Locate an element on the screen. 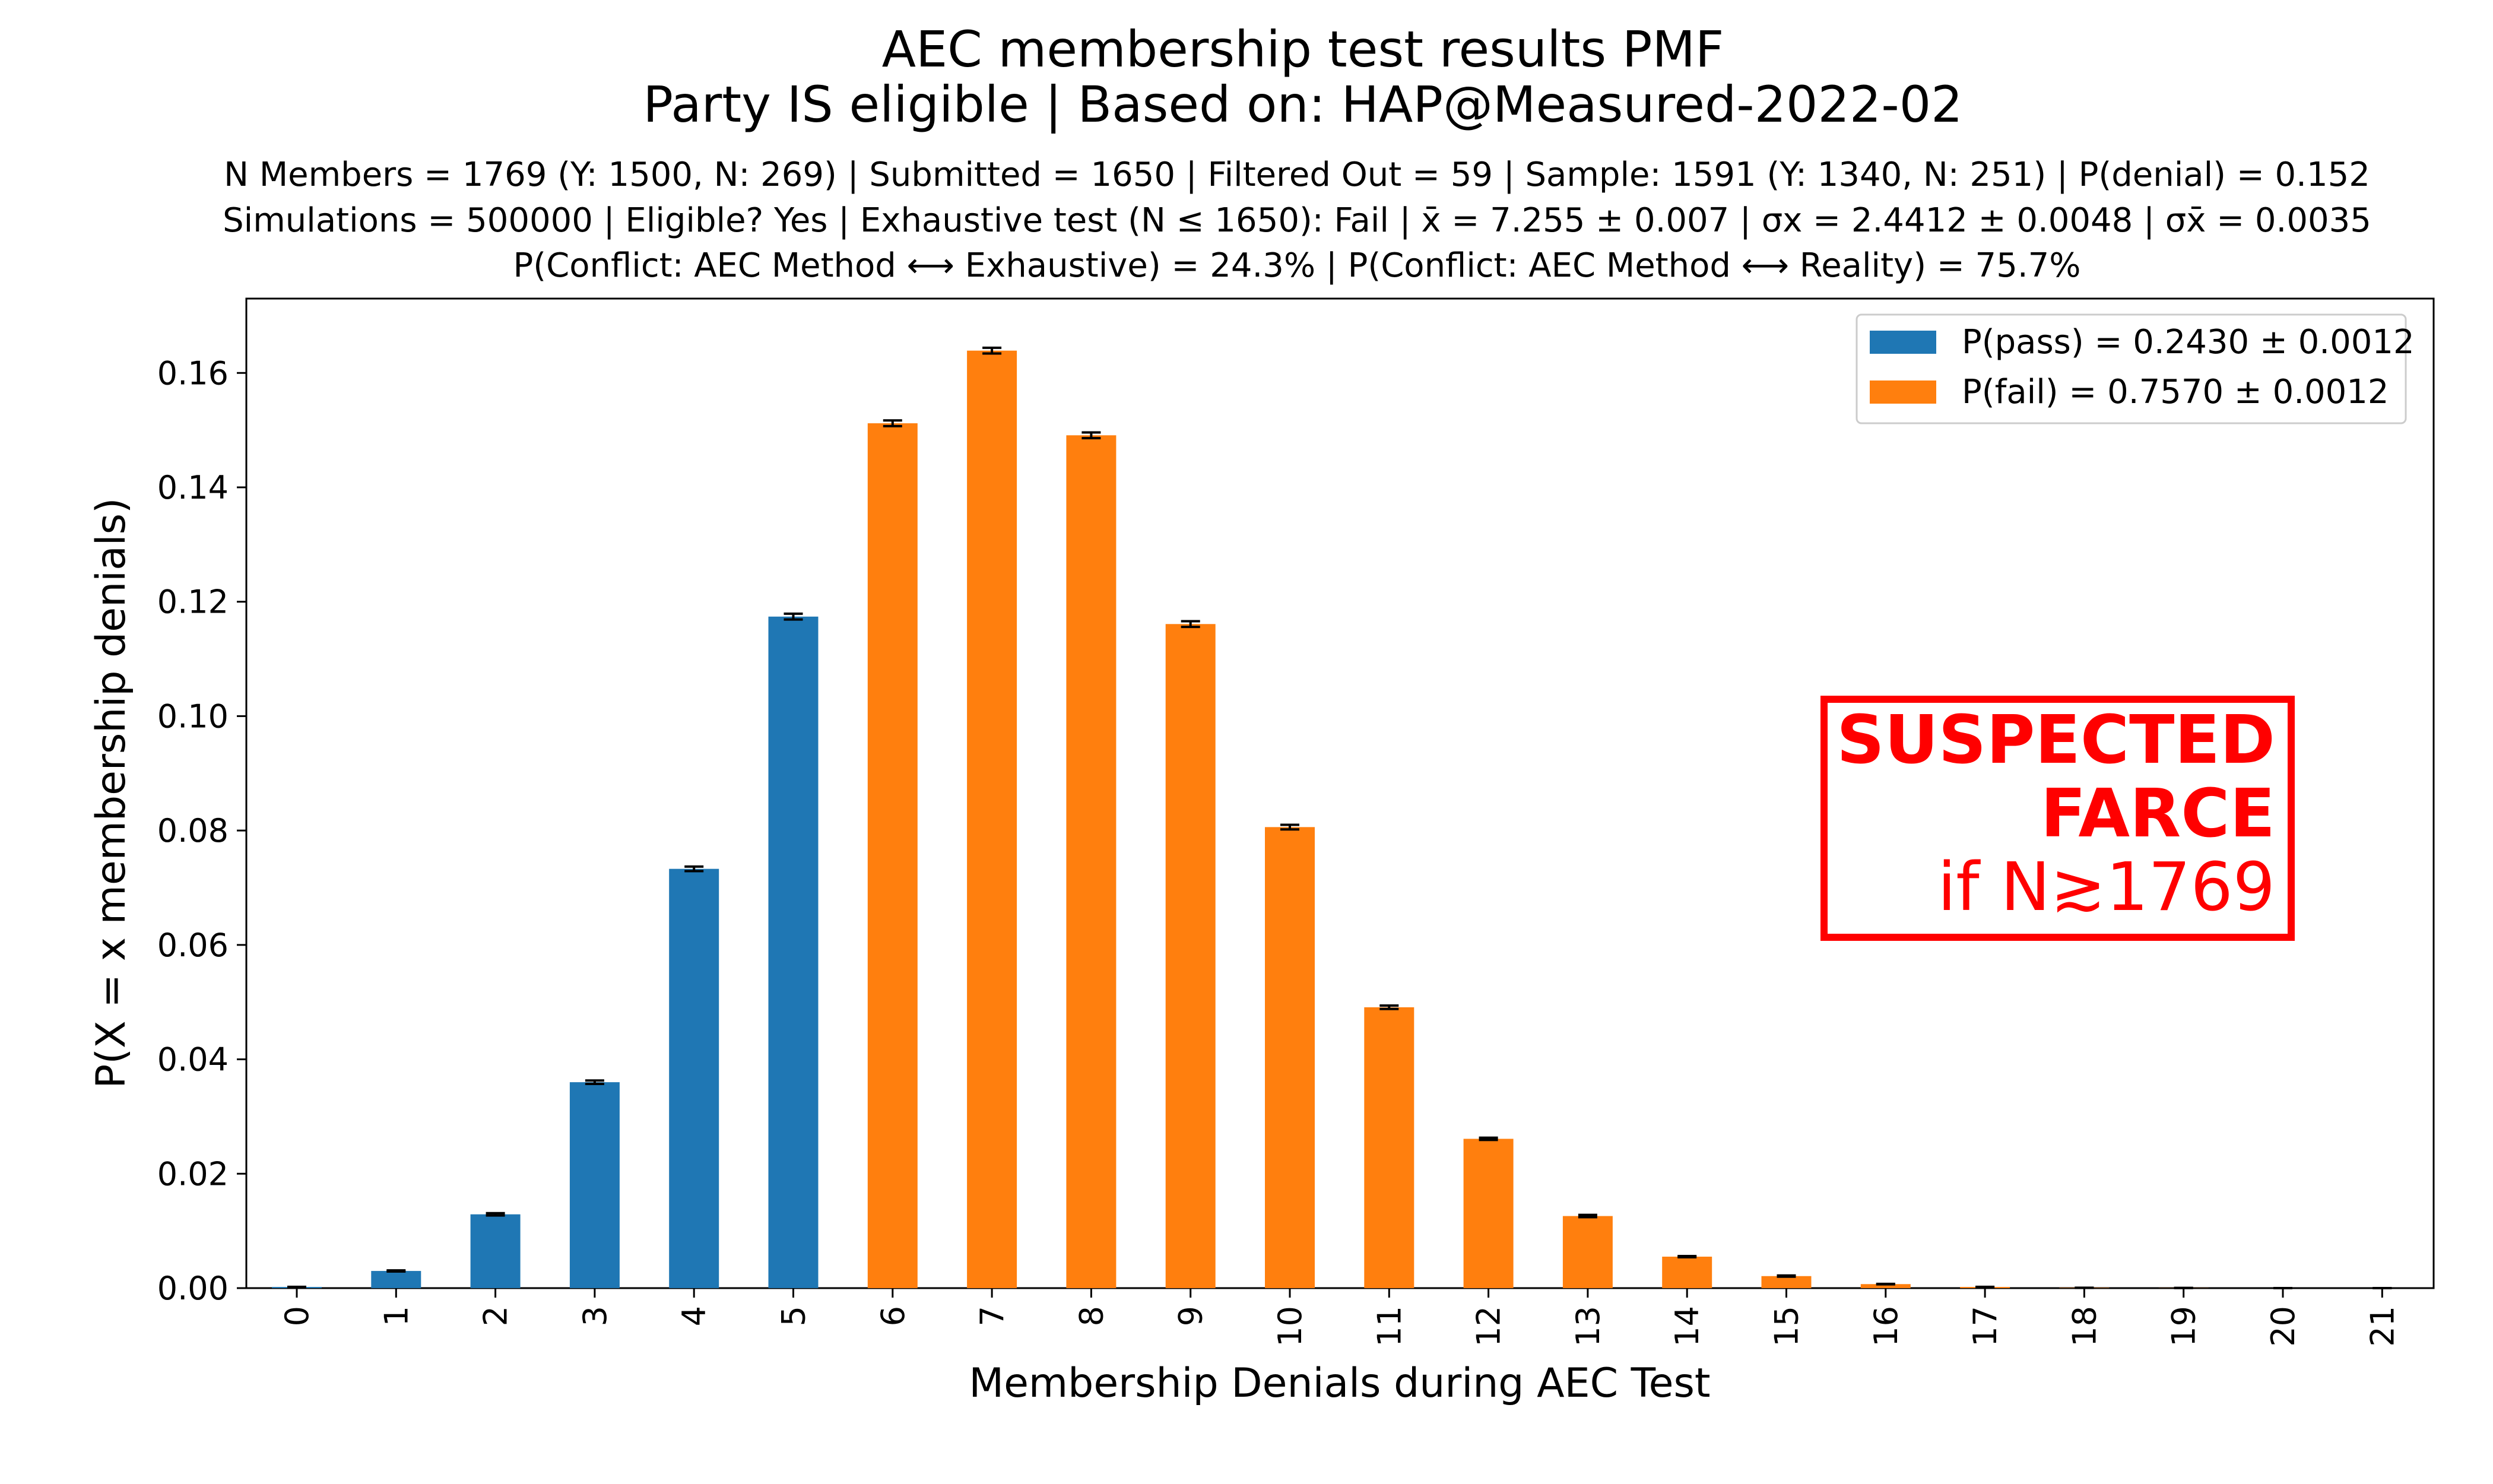 Image resolution: width=2493 pixels, height=1484 pixels. x-tick-label: 15 is located at coordinates (1787, 1326).